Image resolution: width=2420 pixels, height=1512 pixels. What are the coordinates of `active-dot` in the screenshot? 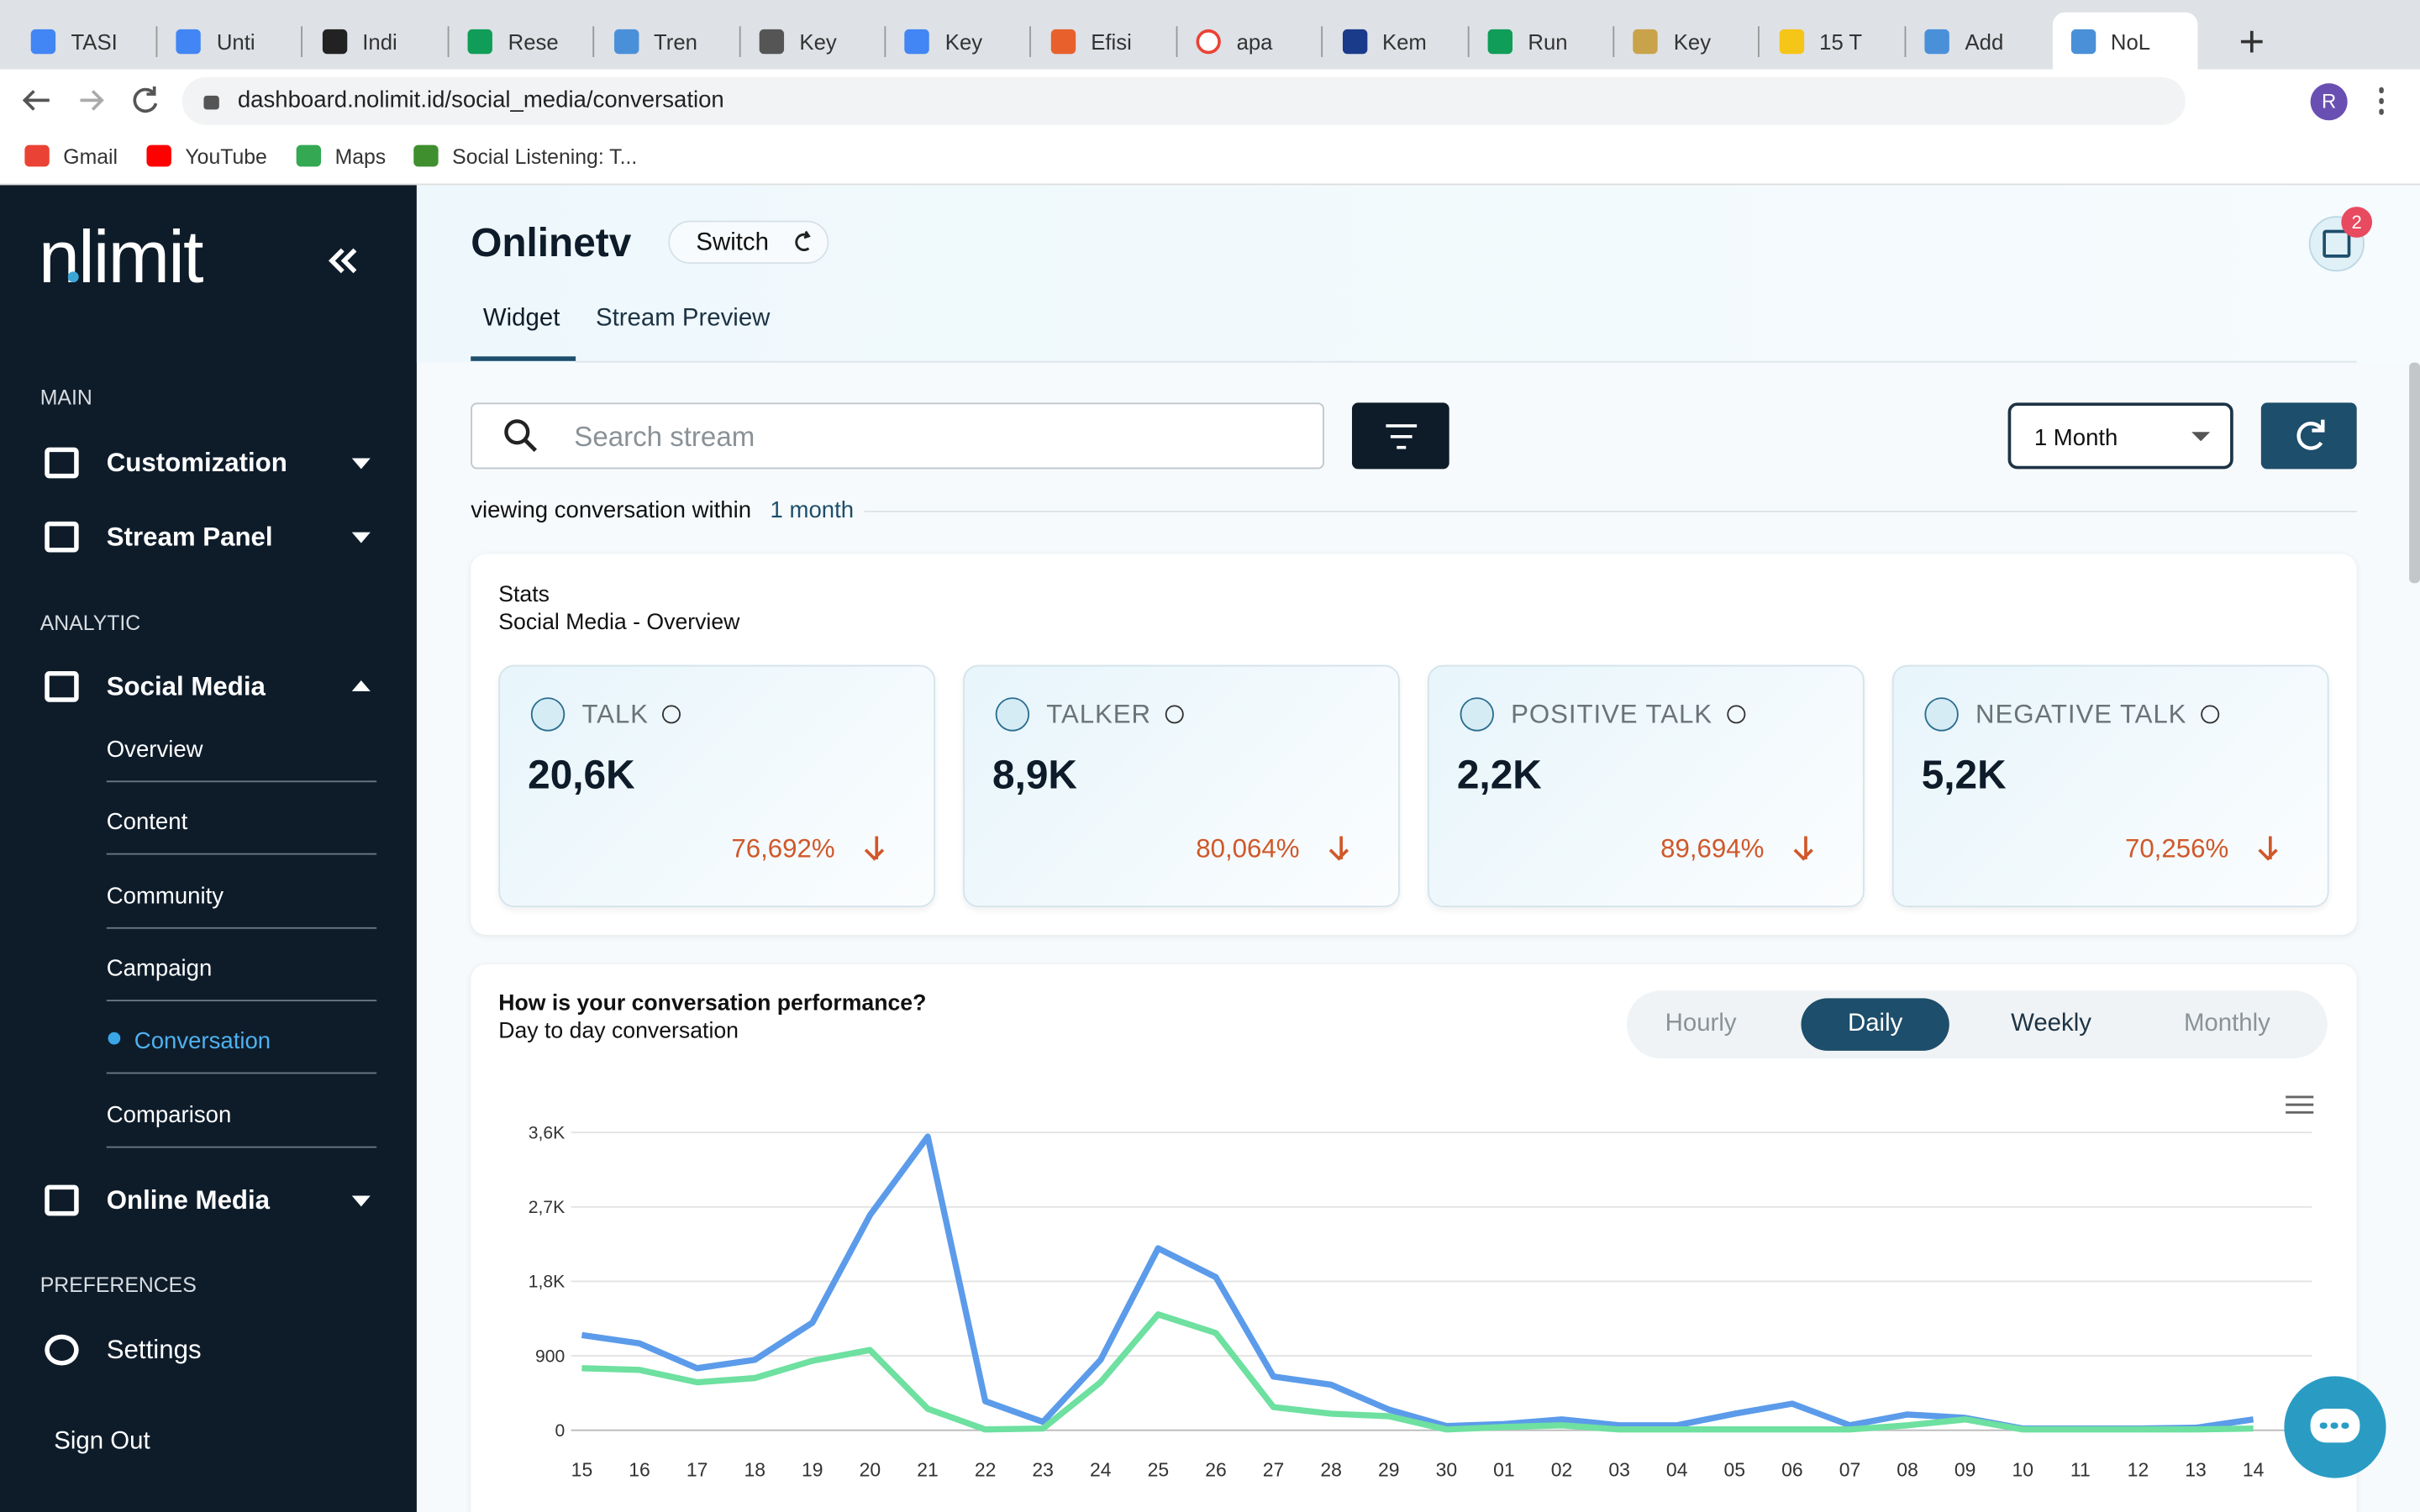 It's located at (114, 1038).